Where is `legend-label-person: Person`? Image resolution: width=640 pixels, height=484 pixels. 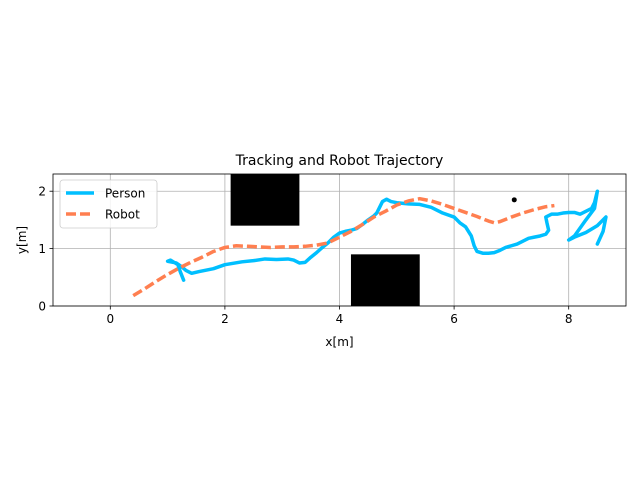 legend-label-person: Person is located at coordinates (125, 194).